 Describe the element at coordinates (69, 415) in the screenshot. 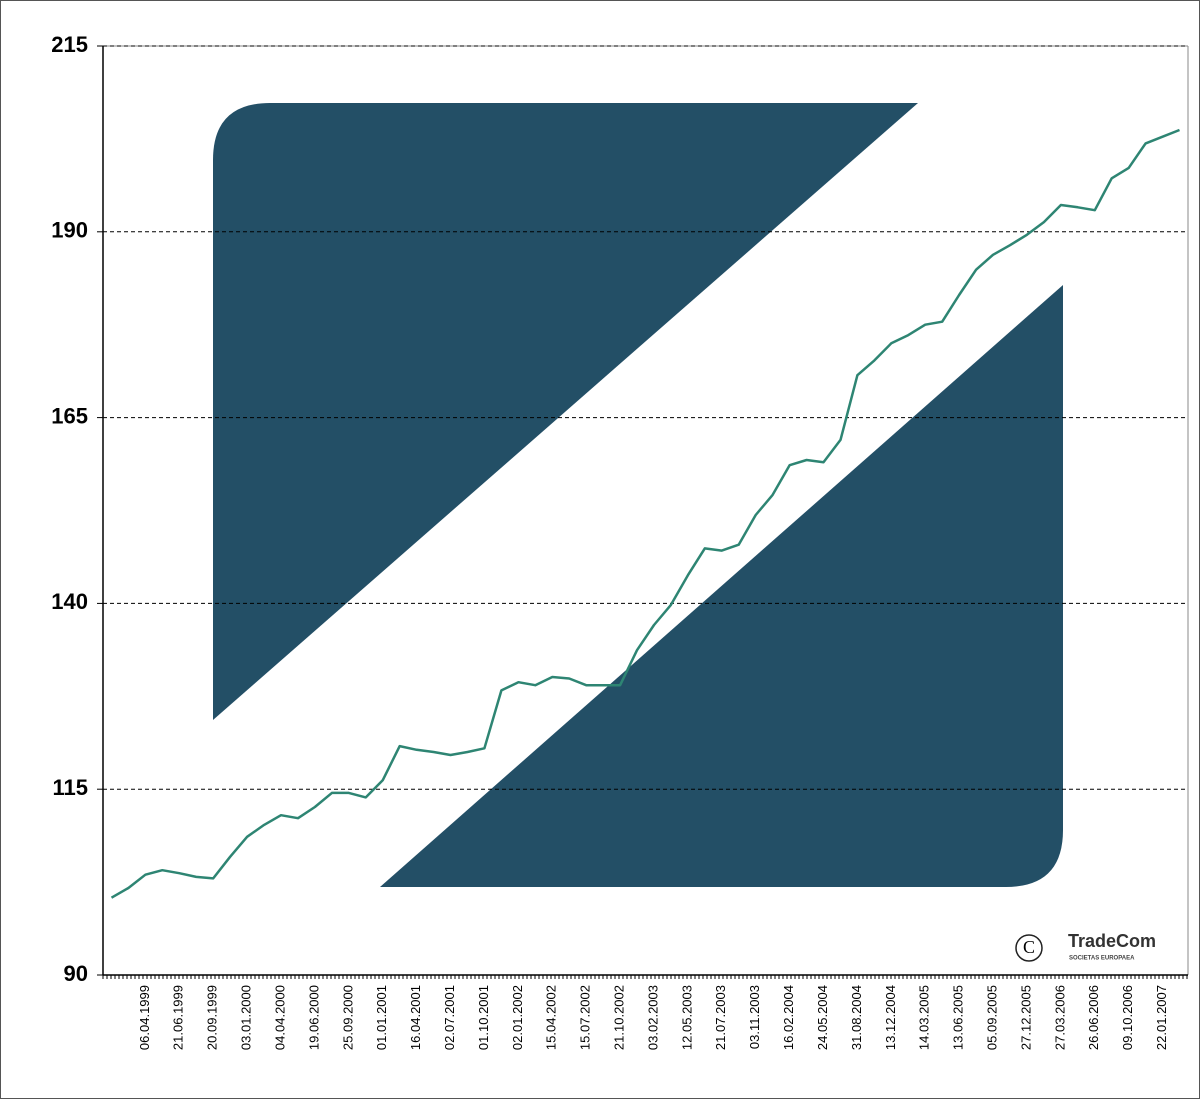

I see `y-tick-label: 165` at that location.